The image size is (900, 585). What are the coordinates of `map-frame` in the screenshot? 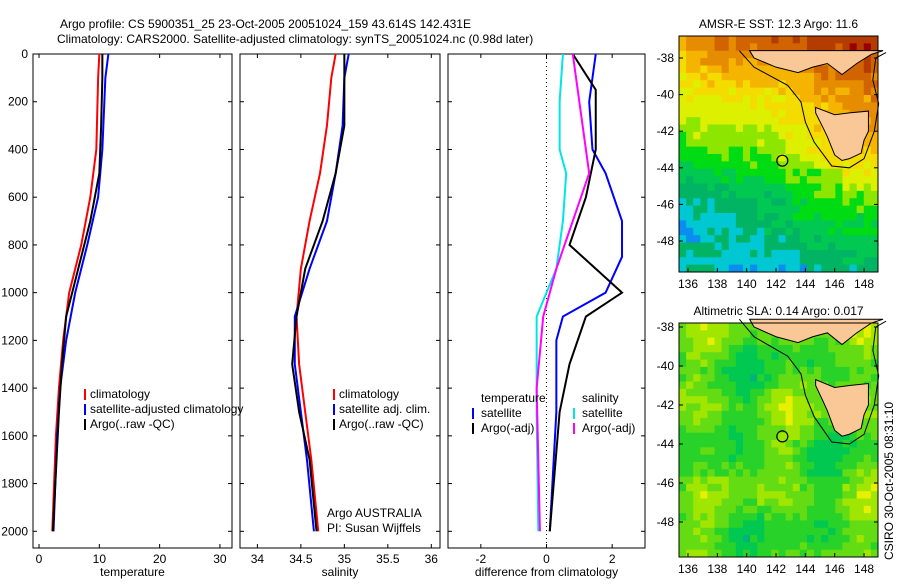 It's located at (778, 154).